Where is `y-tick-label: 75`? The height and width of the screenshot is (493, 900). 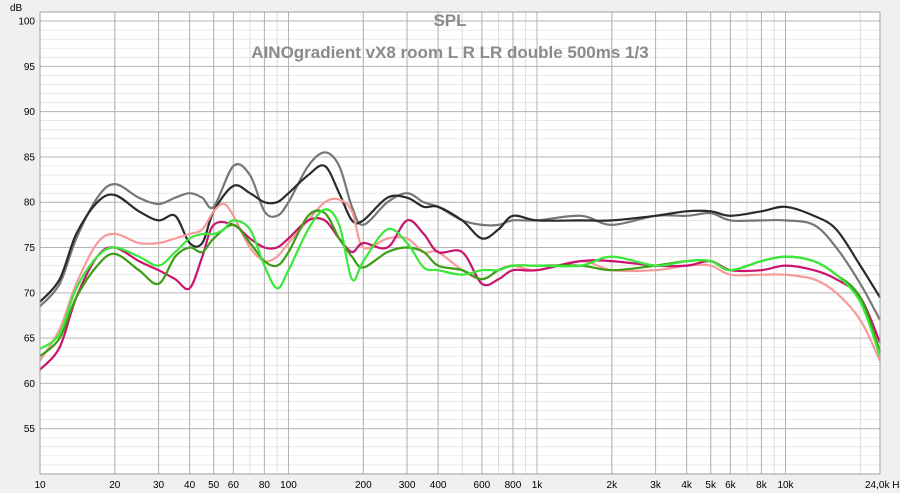 y-tick-label: 75 is located at coordinates (30, 248).